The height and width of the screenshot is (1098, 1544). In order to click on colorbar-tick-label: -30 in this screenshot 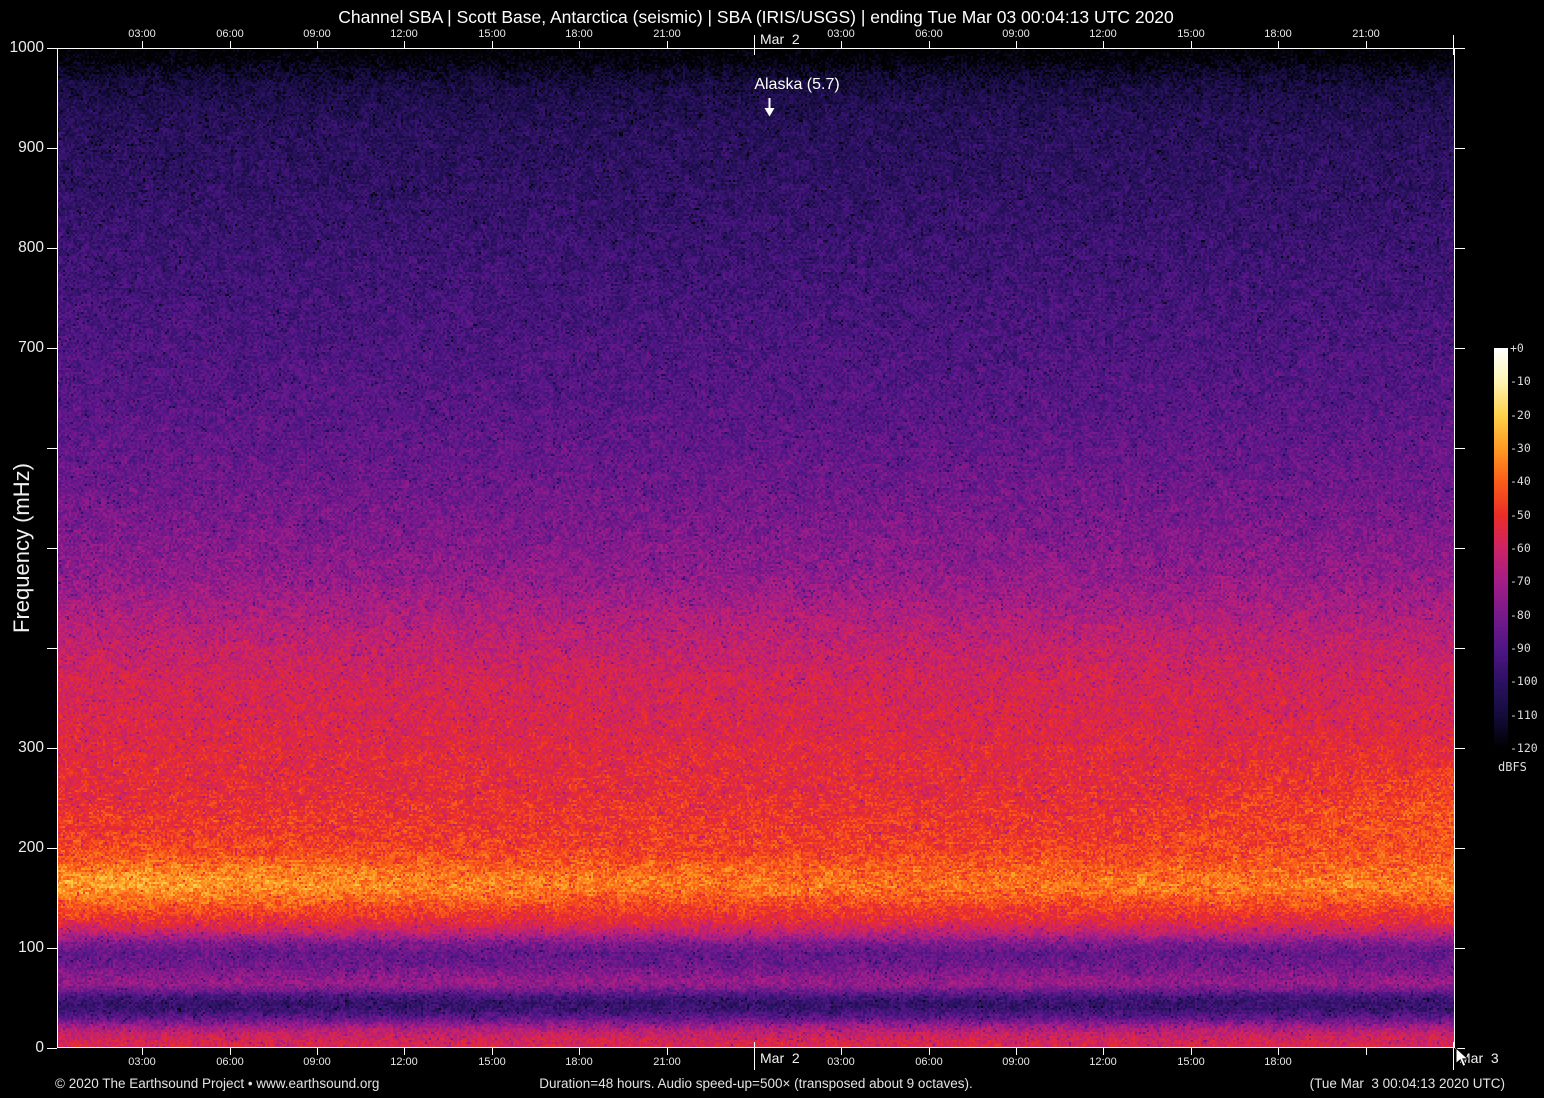, I will do `click(1520, 448)`.